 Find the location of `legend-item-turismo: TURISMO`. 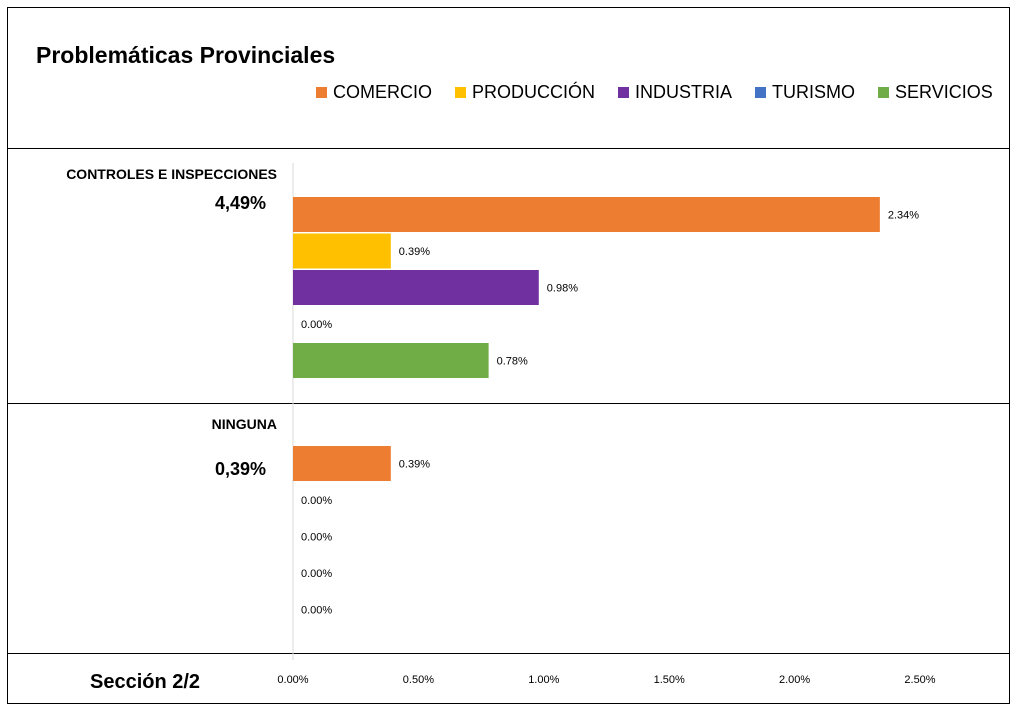

legend-item-turismo: TURISMO is located at coordinates (805, 92).